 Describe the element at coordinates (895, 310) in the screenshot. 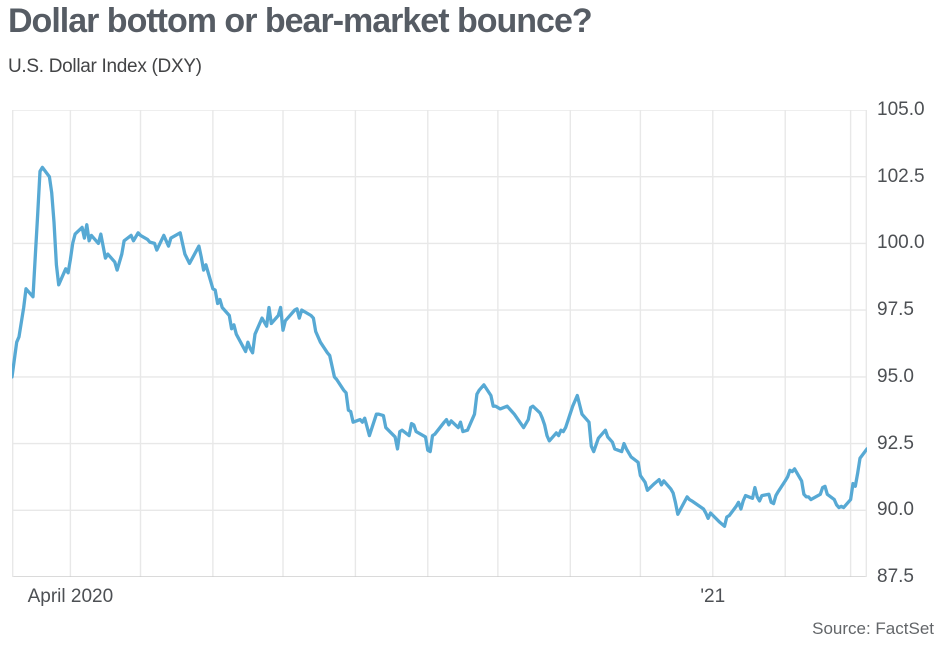

I see `y-tick-label: 97.5` at that location.